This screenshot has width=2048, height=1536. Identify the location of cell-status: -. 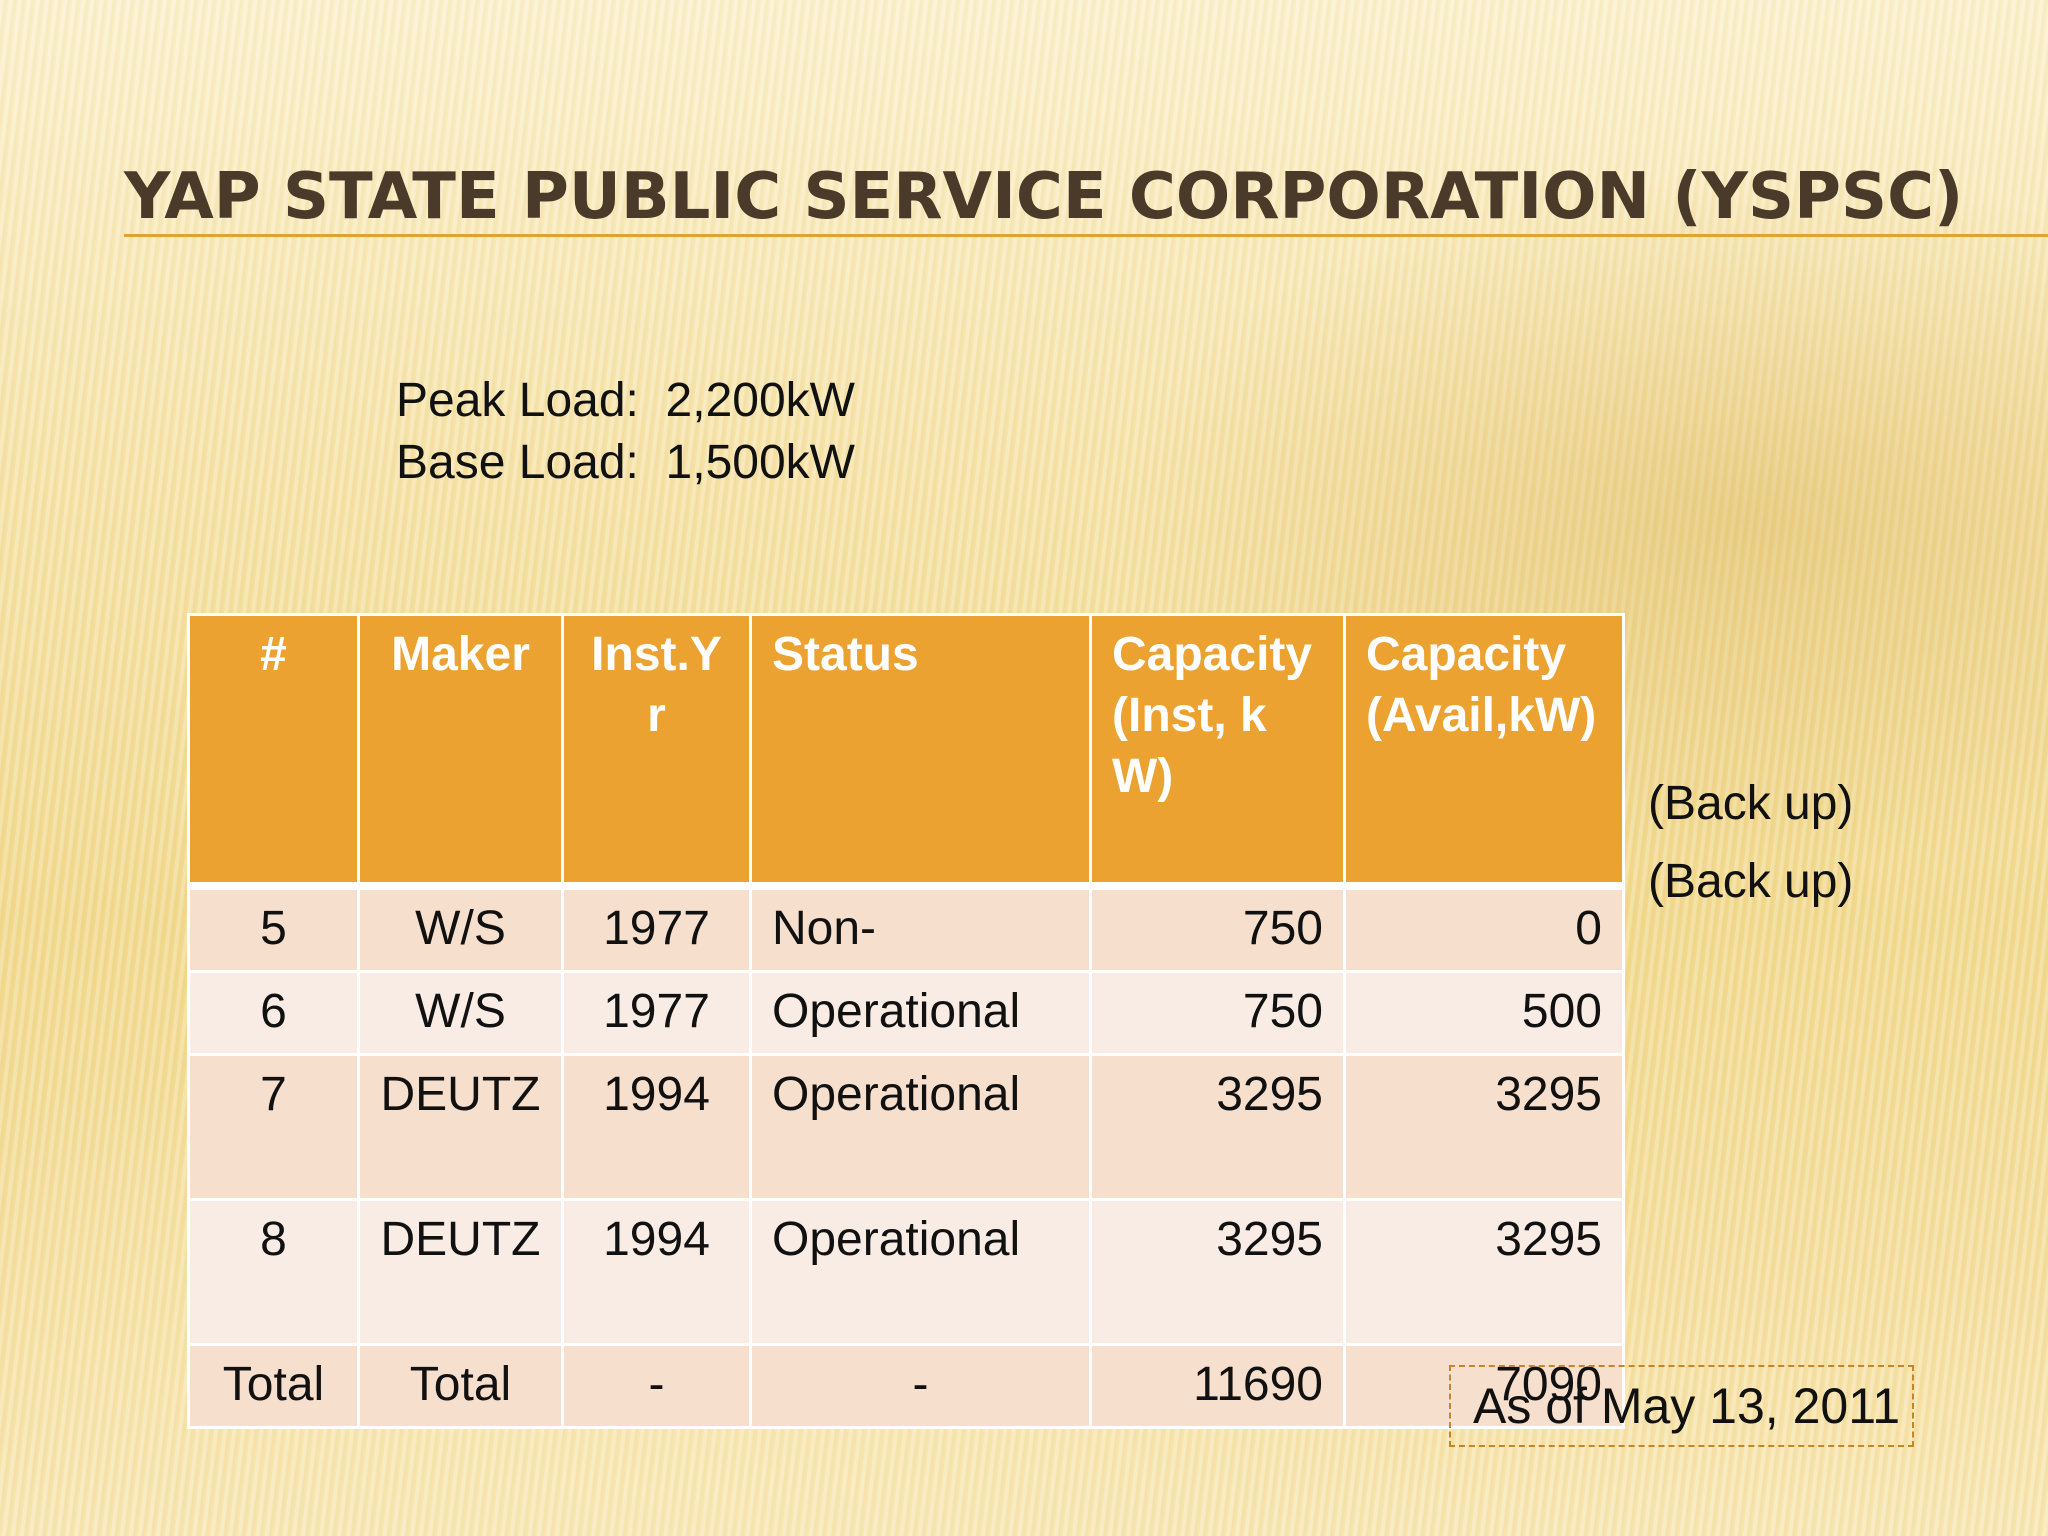
(920, 1386).